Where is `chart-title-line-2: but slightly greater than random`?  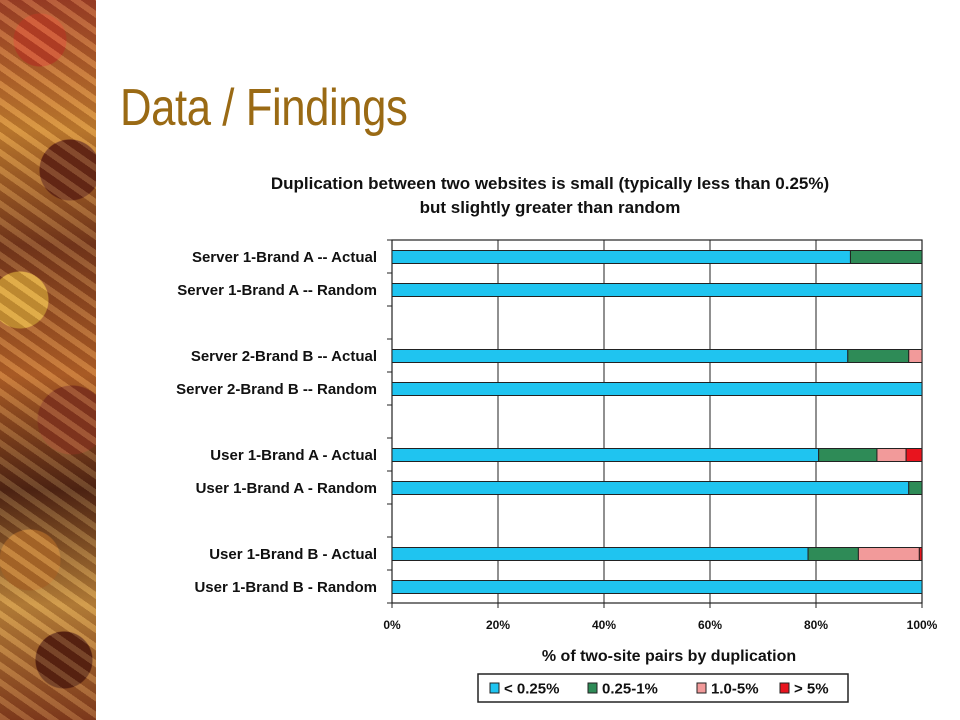
chart-title-line-2: but slightly greater than random is located at coordinates (550, 207).